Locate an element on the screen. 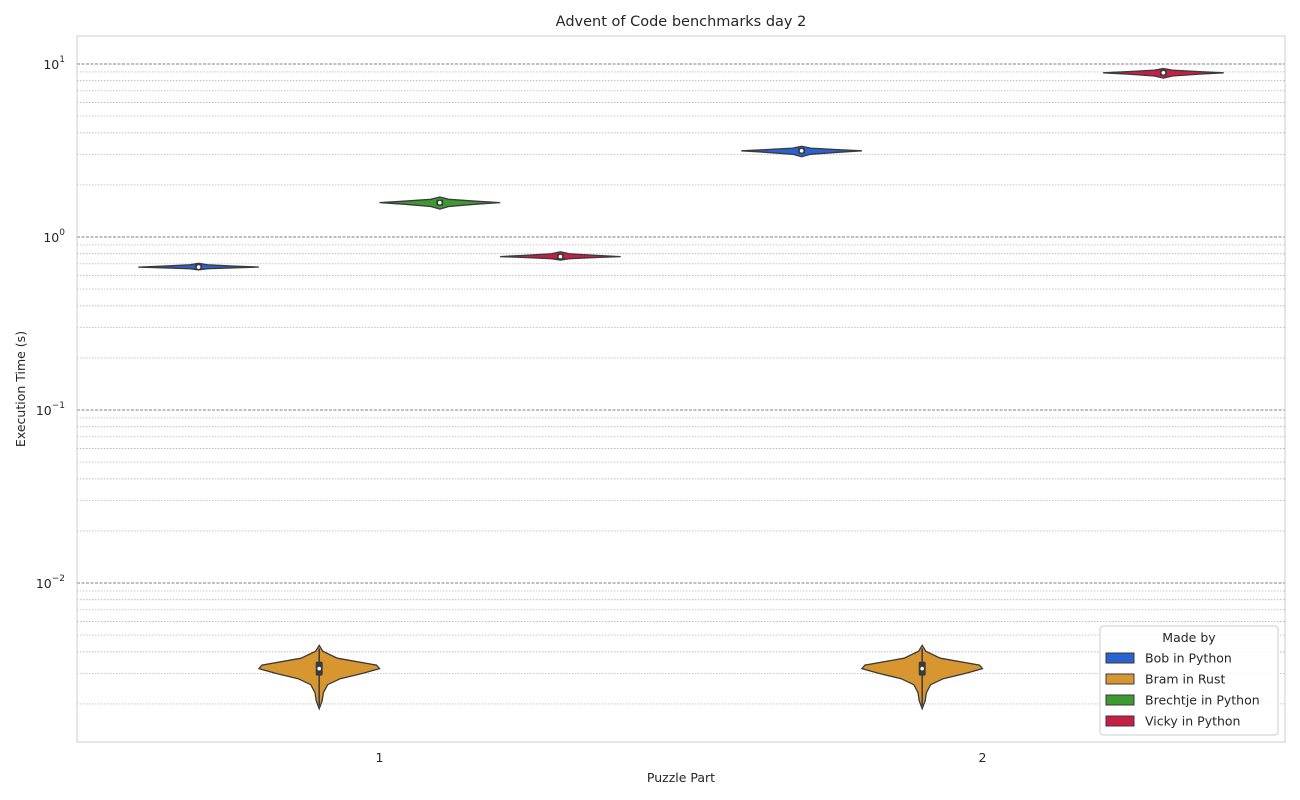 The width and height of the screenshot is (1300, 800). legend-label: Bob in Python is located at coordinates (1188, 658).